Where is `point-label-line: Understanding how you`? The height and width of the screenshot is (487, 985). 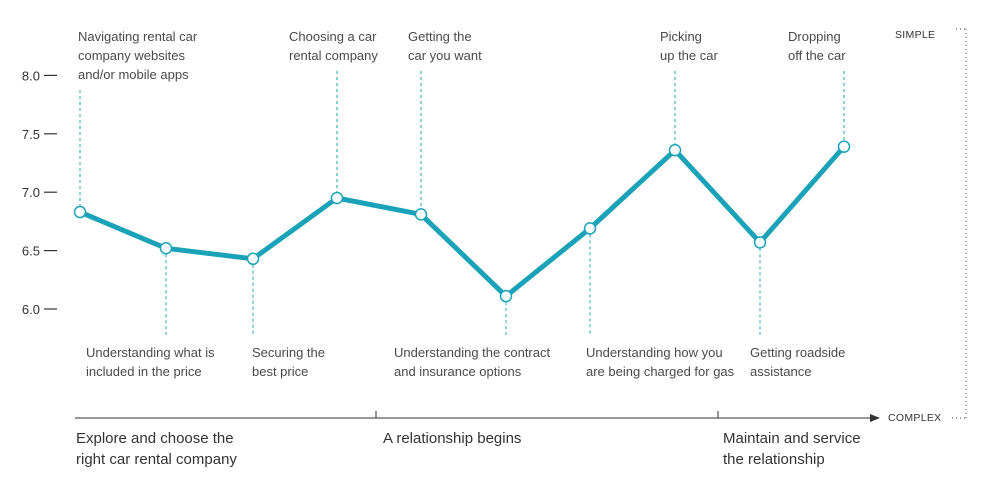 point-label-line: Understanding how you is located at coordinates (654, 352).